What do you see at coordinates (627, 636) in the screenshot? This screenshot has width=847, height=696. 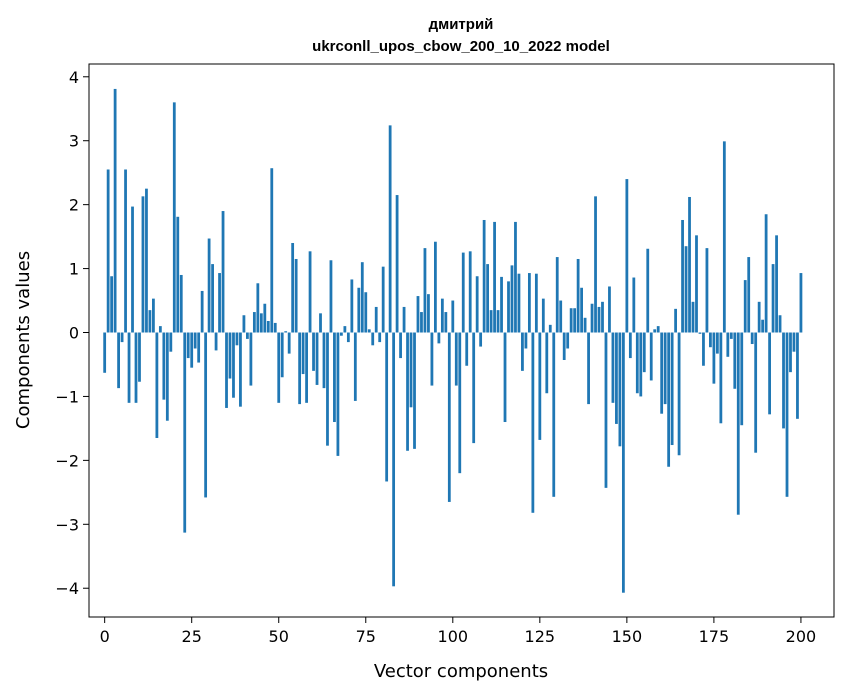 I see `x-tick-label: 150` at bounding box center [627, 636].